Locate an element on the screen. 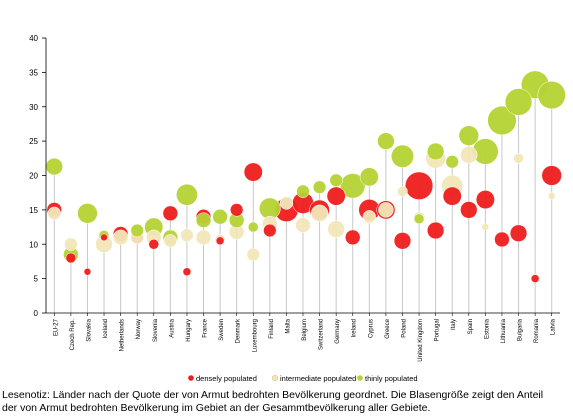 The image size is (573, 417). x-tick-label: Germany is located at coordinates (338, 331).